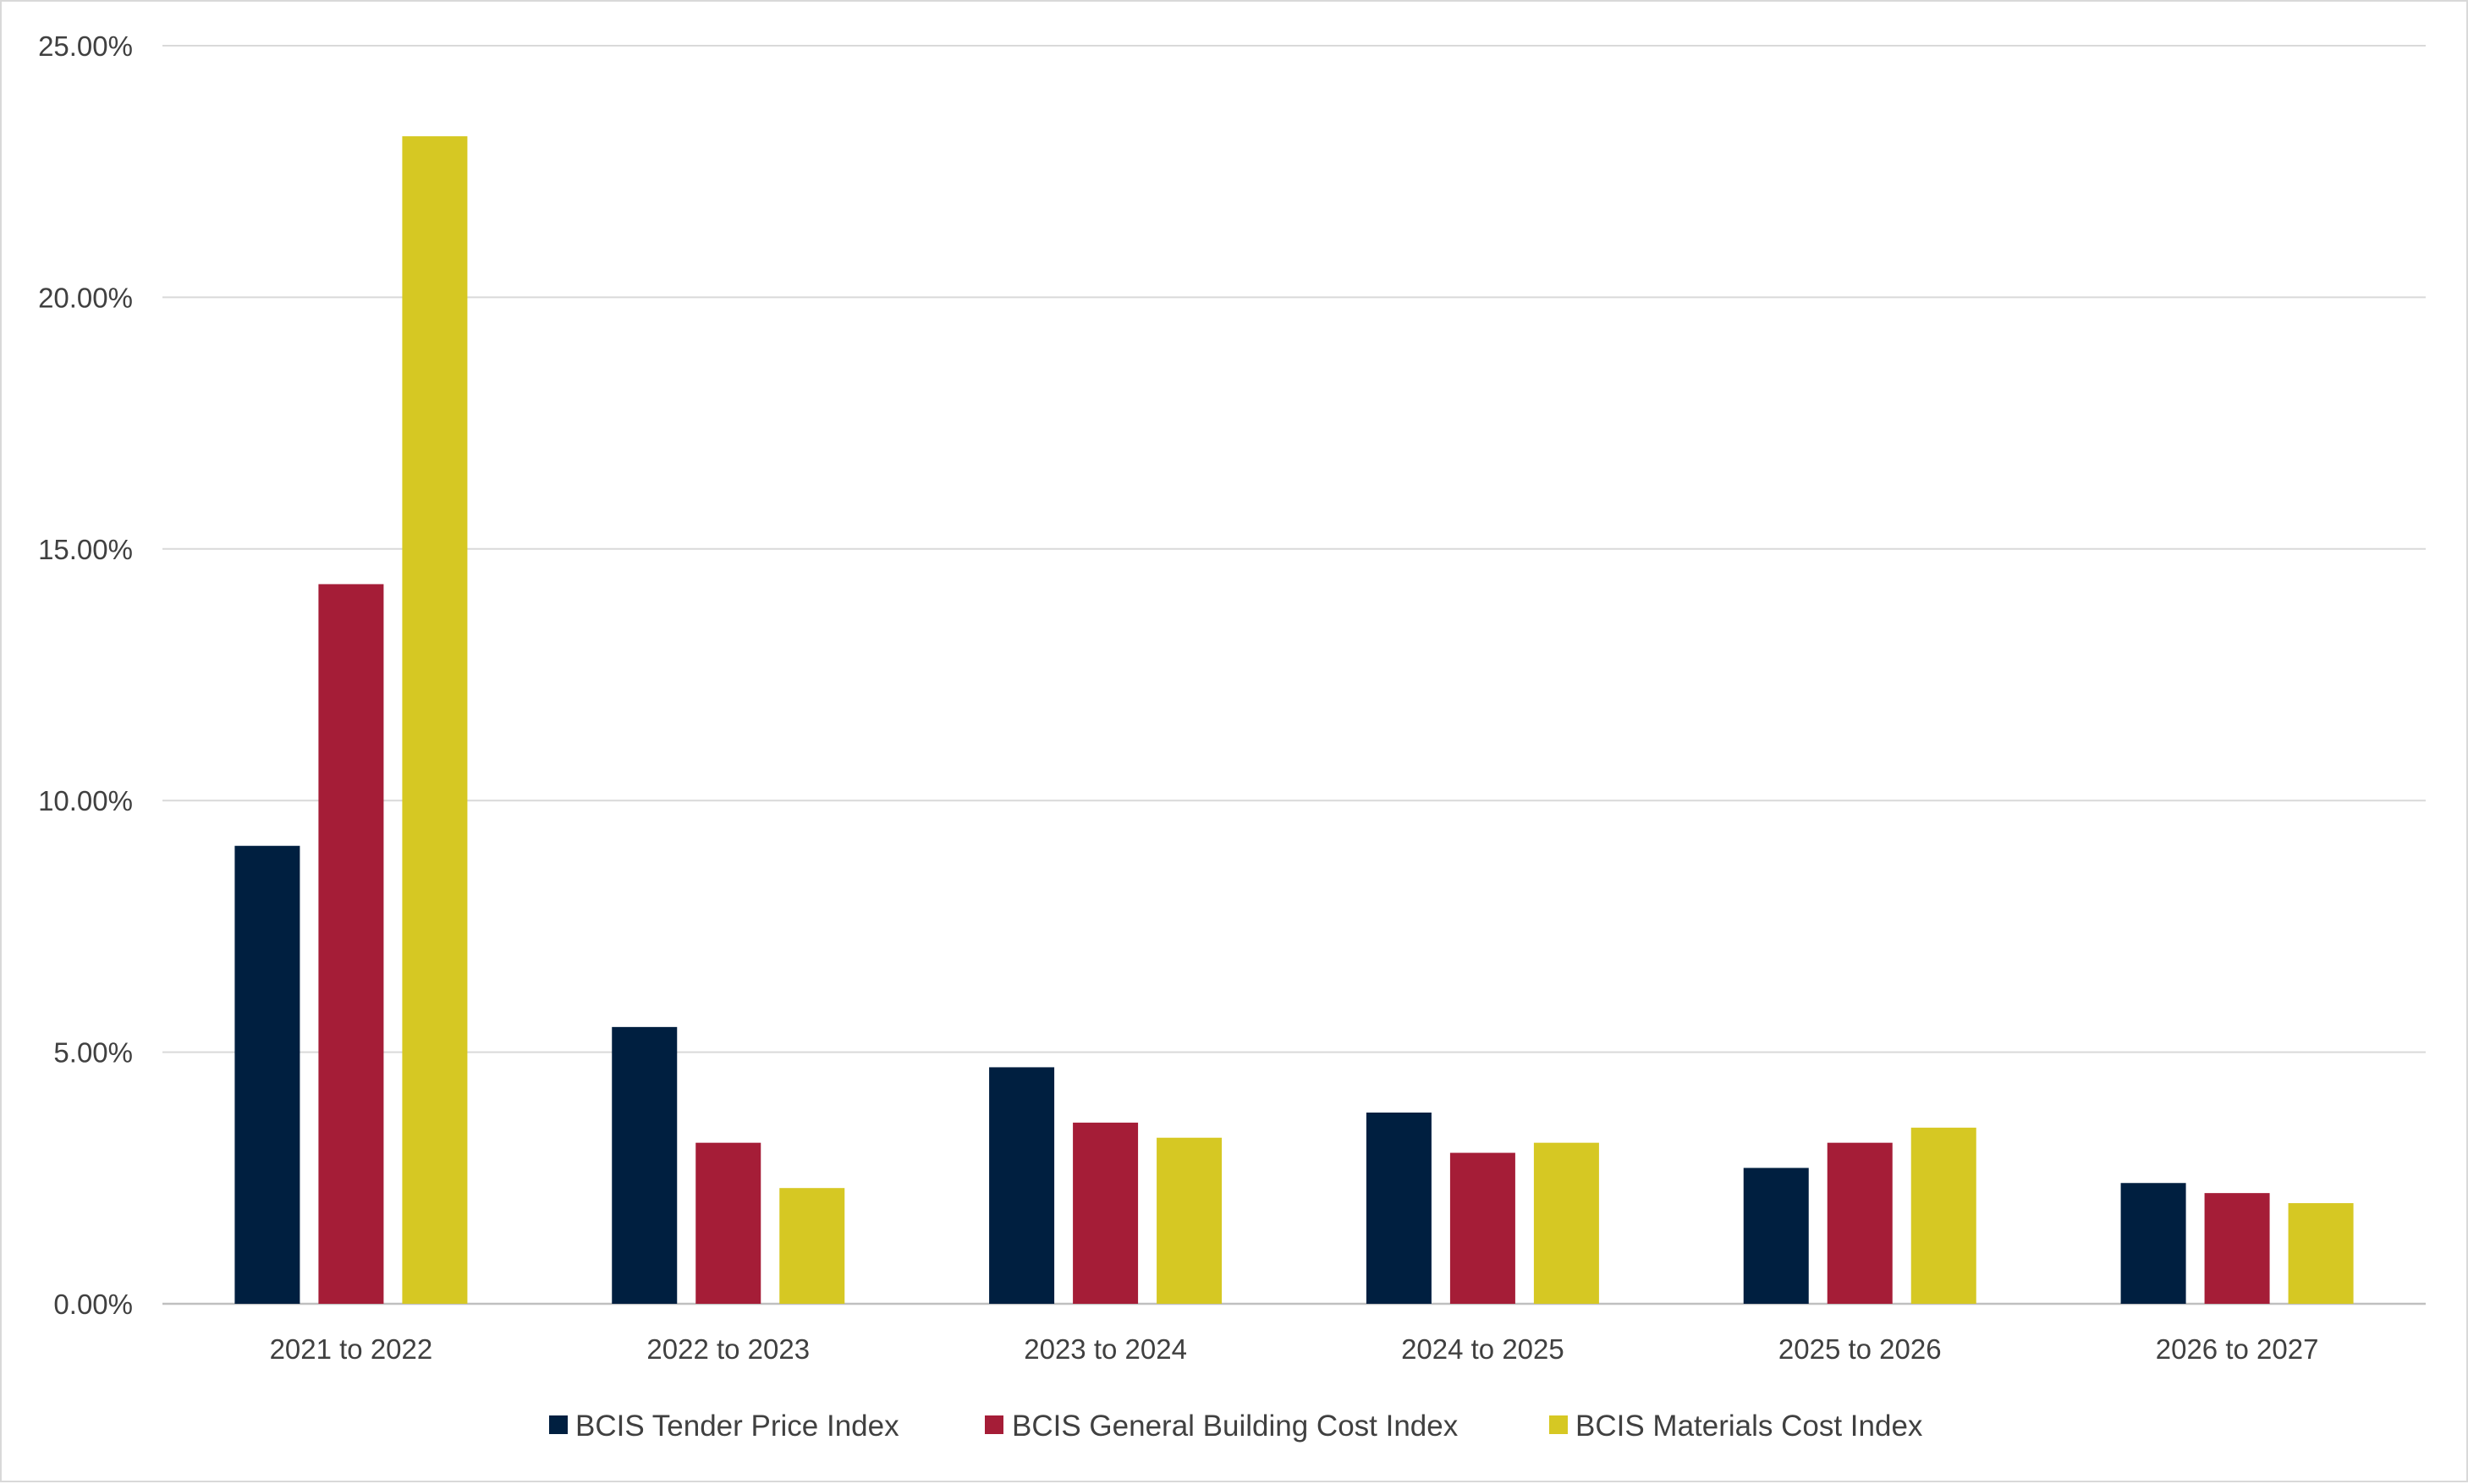  I want to click on legend-label: BCIS Tender Price Index, so click(737, 1426).